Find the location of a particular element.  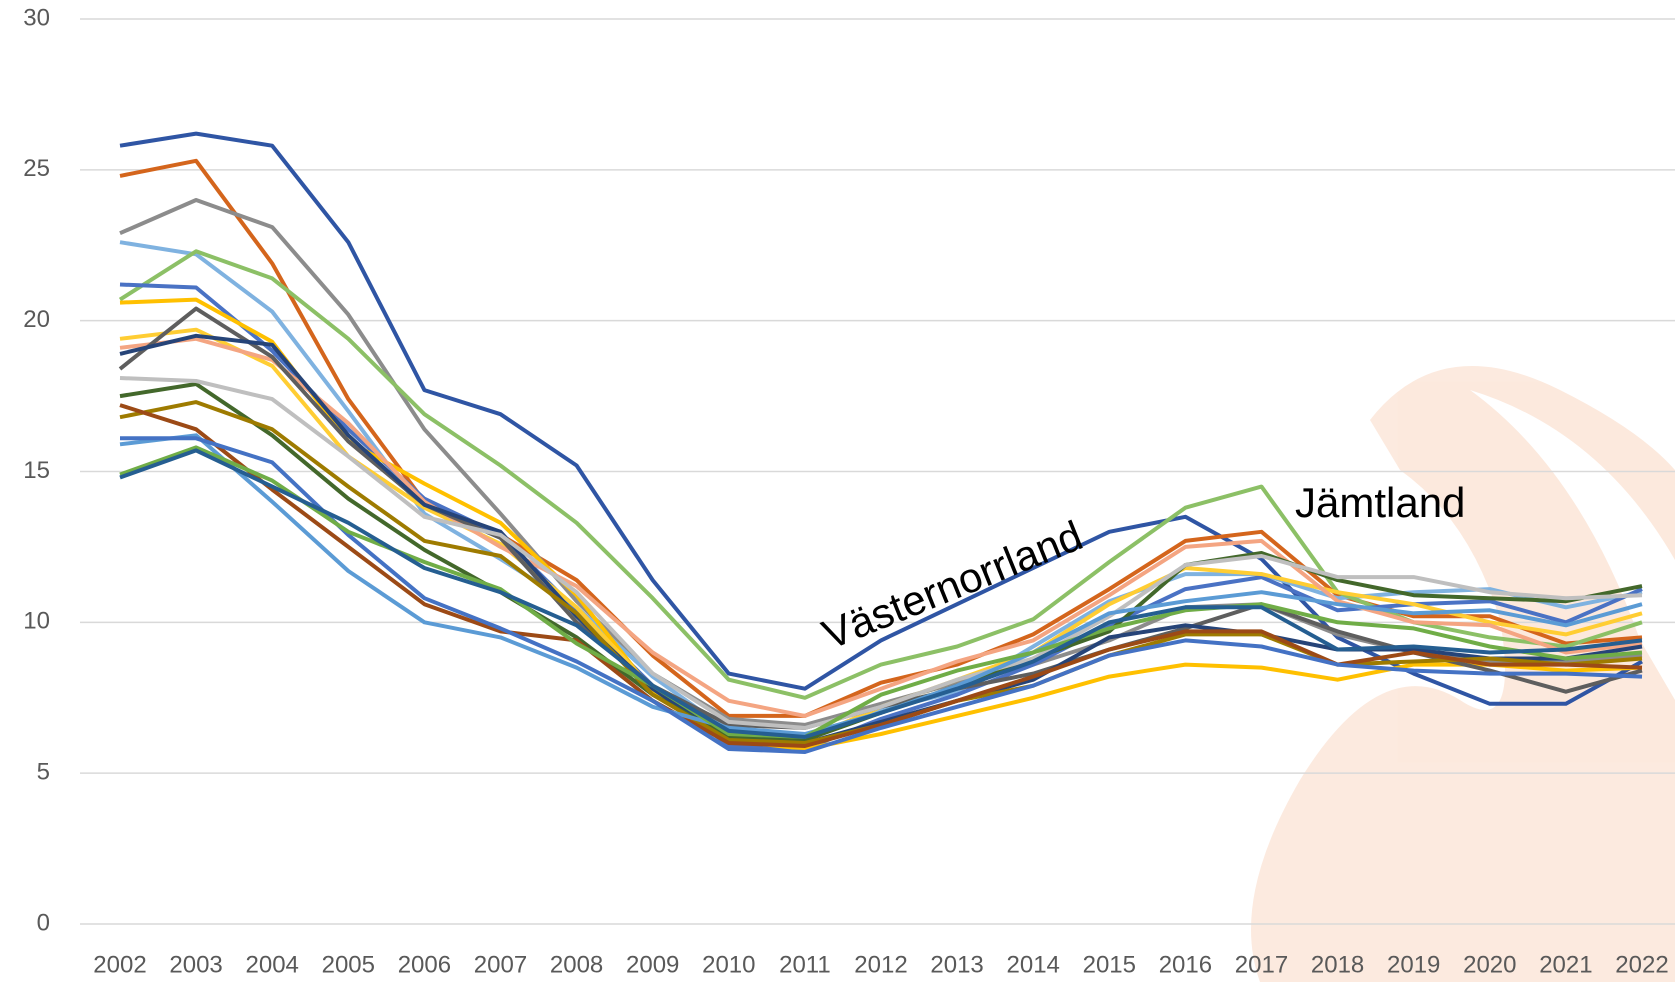

x-tick-label: 2021 is located at coordinates (1565, 964).